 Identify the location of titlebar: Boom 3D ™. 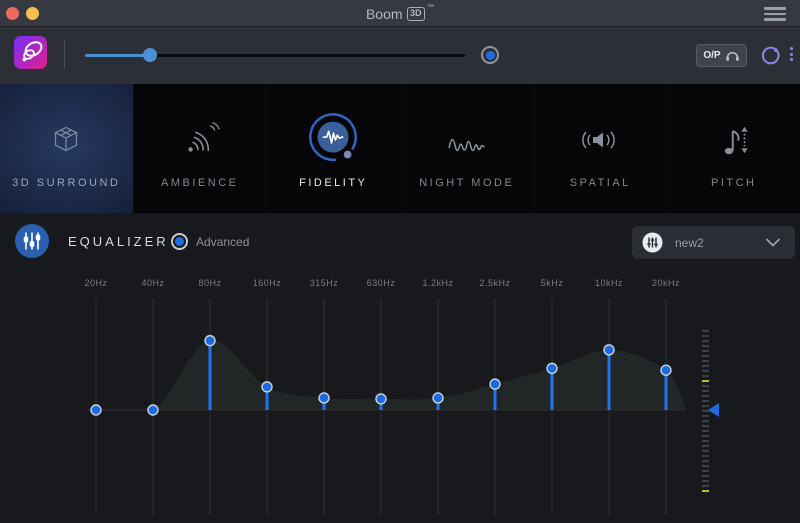
(400, 13).